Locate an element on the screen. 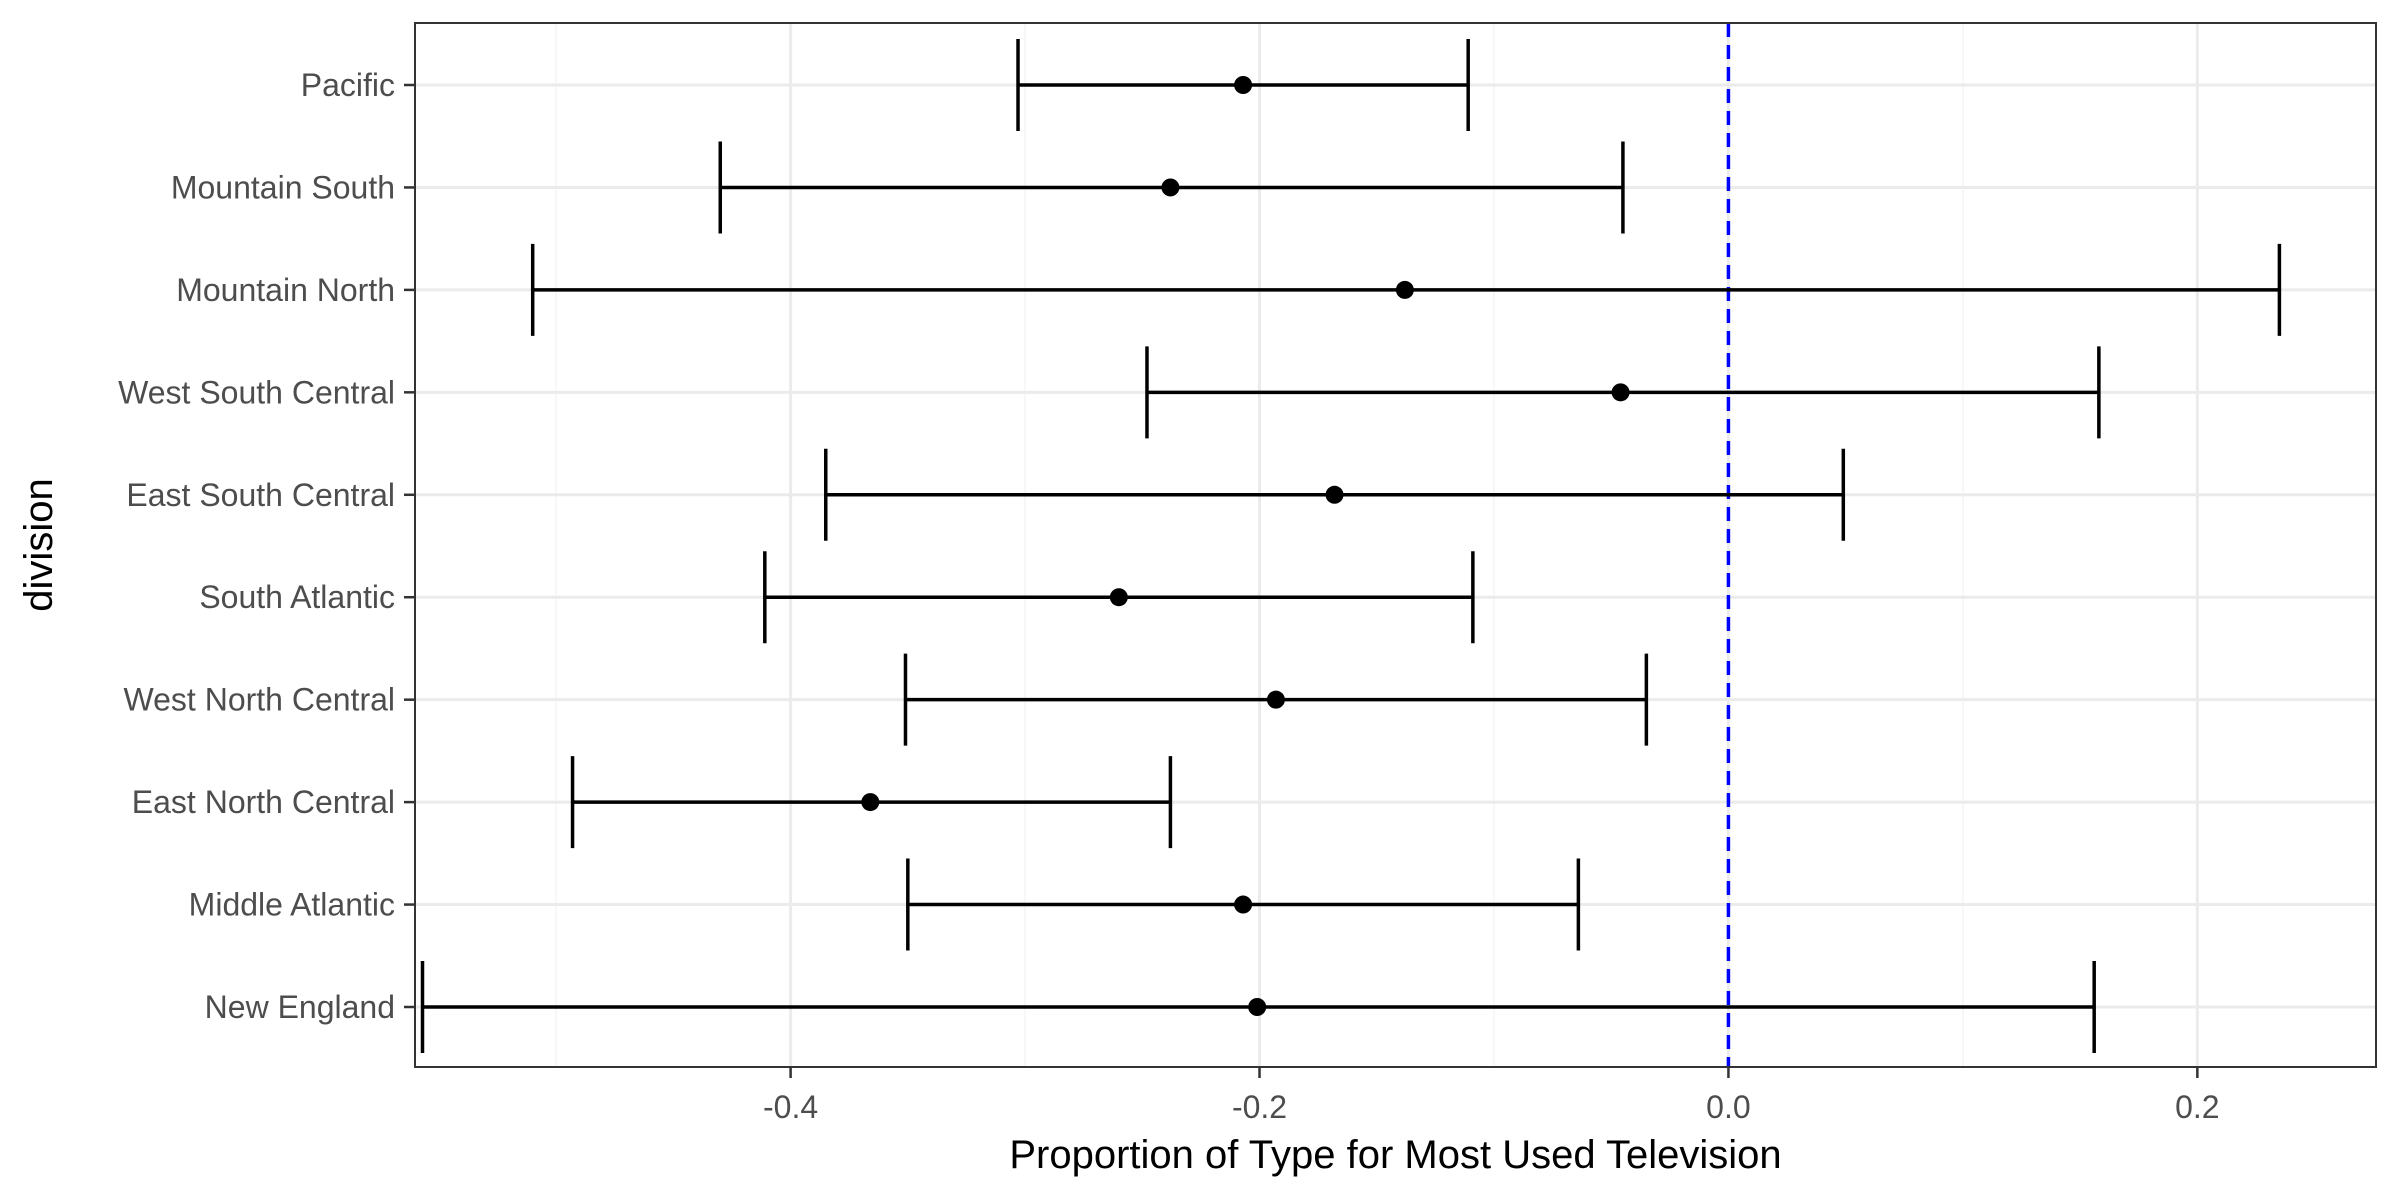 The width and height of the screenshot is (2400, 1200). y-tick-label: Mountain South is located at coordinates (283, 187).